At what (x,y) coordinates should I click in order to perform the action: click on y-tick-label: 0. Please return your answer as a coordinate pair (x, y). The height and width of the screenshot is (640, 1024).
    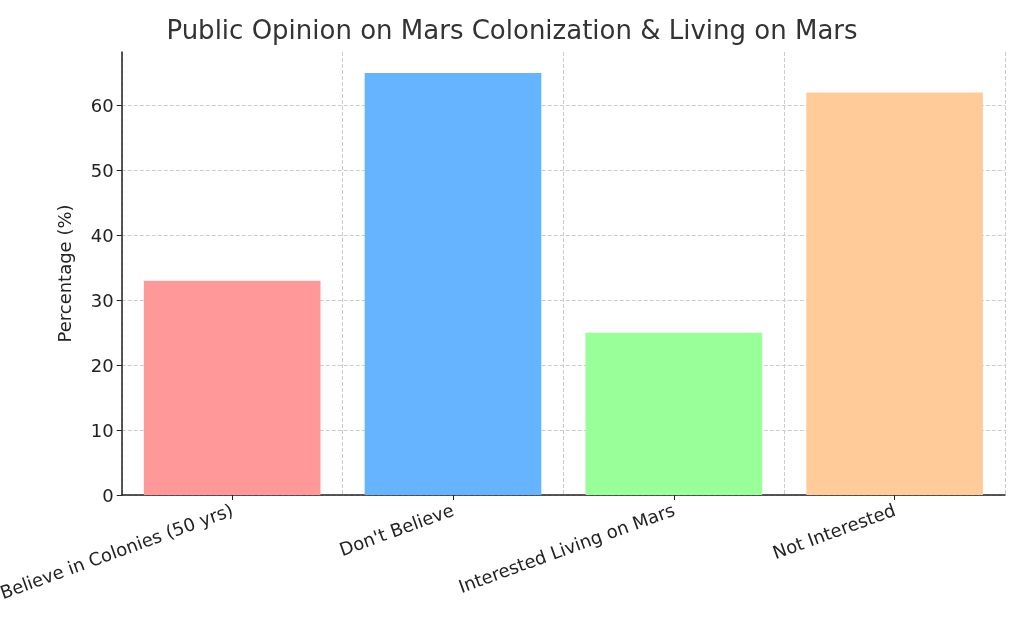
    Looking at the image, I should click on (108, 495).